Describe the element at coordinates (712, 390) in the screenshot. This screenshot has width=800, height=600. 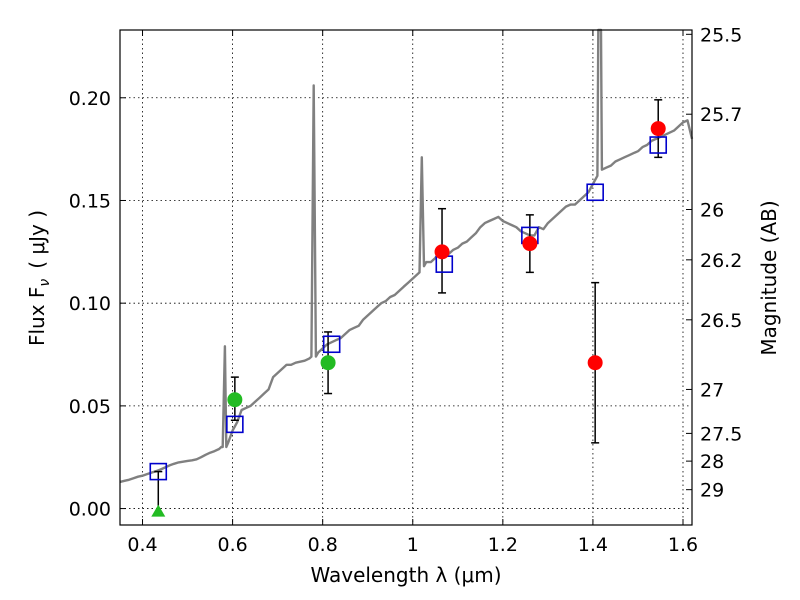
I see `right-tick-label: 27` at that location.